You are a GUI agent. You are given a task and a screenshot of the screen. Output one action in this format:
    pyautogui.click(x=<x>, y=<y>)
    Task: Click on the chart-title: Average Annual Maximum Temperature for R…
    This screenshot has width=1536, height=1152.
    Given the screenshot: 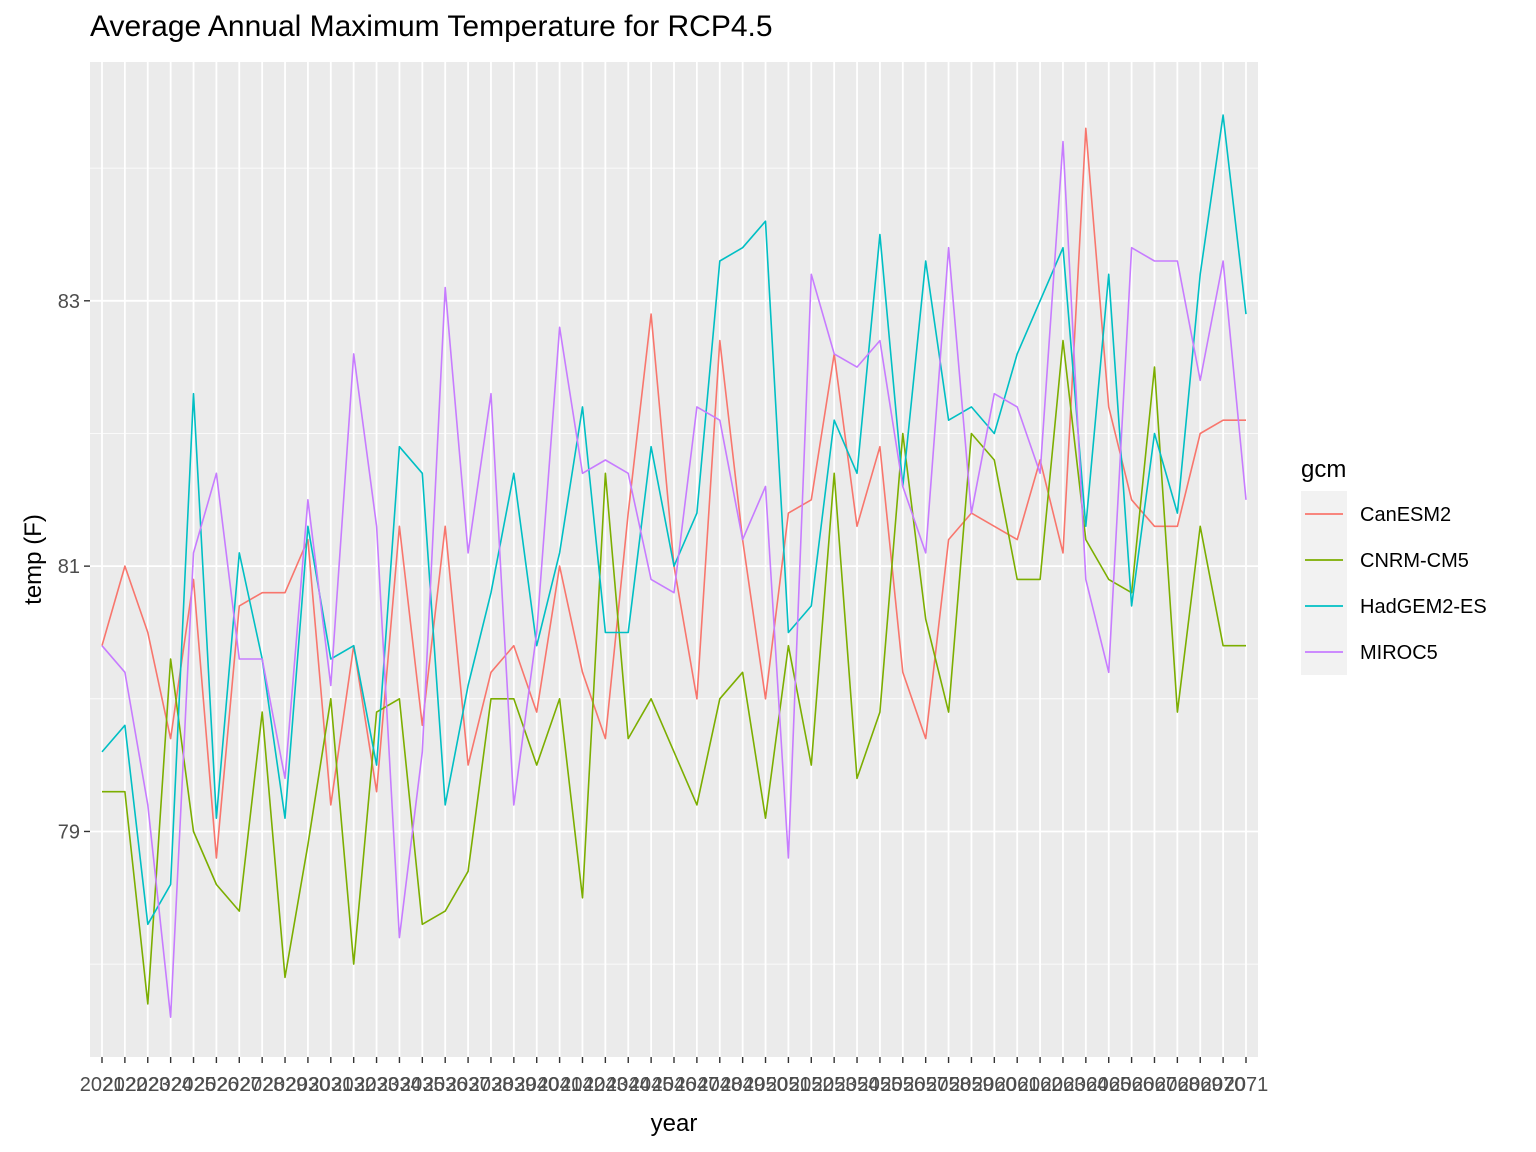 What is the action you would take?
    pyautogui.click(x=431, y=26)
    